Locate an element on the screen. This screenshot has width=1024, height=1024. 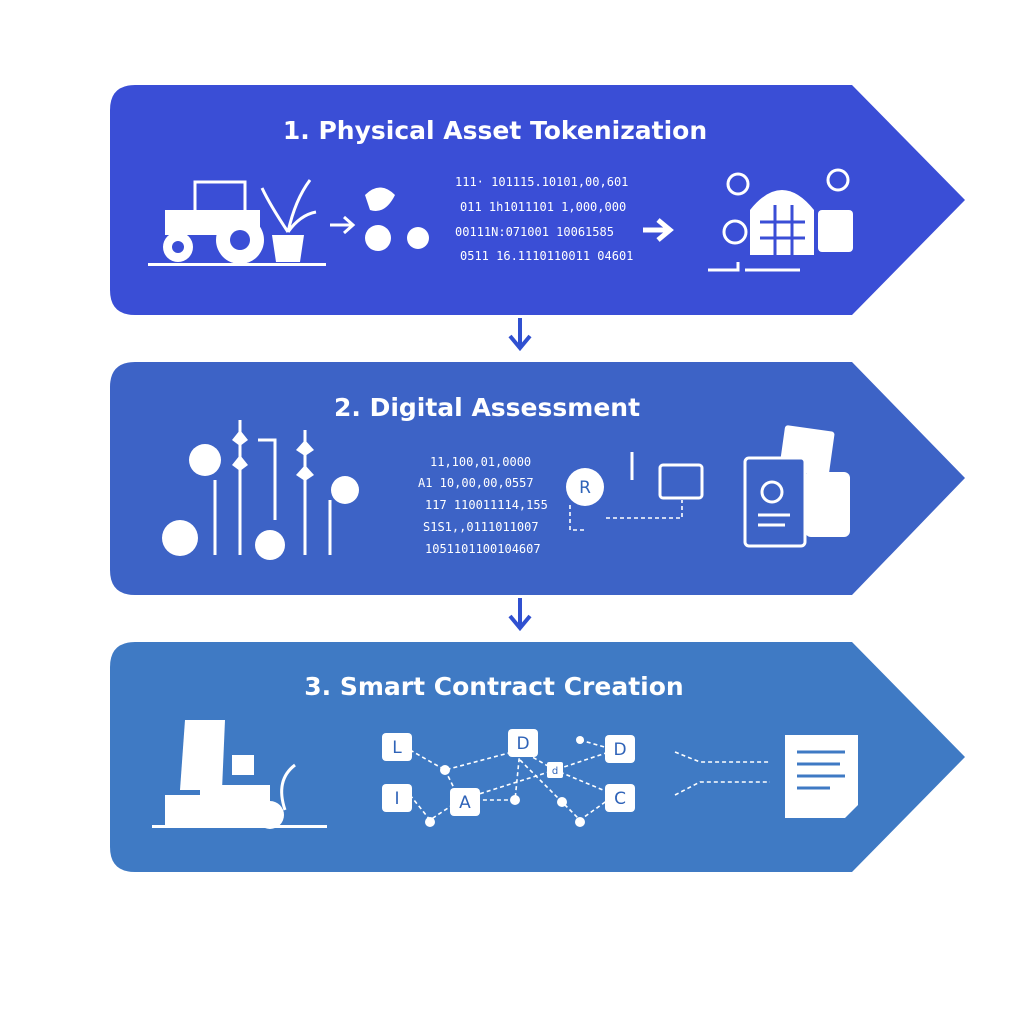
tractor-icon is located at coordinates (237, 223).